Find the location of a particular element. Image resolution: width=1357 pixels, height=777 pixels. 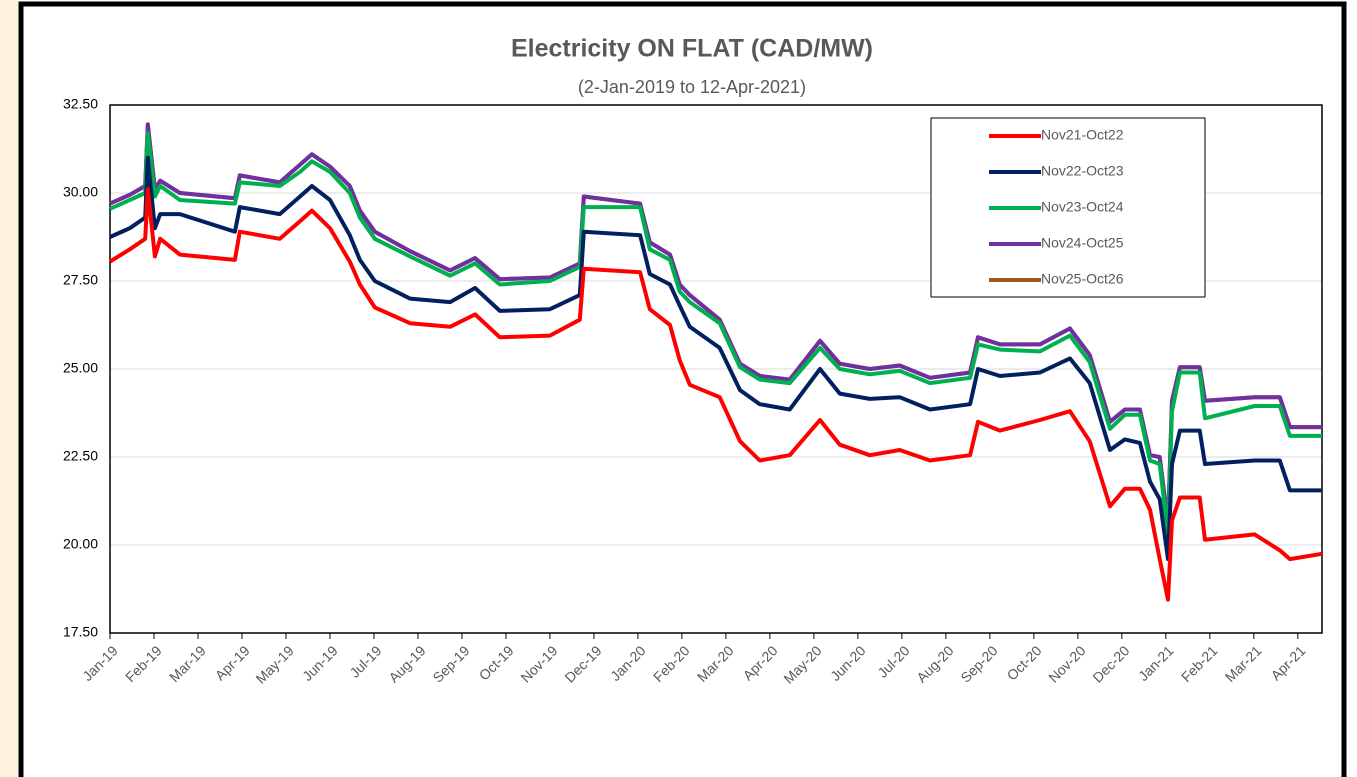

y-tick-label: 30.00 is located at coordinates (80, 192).